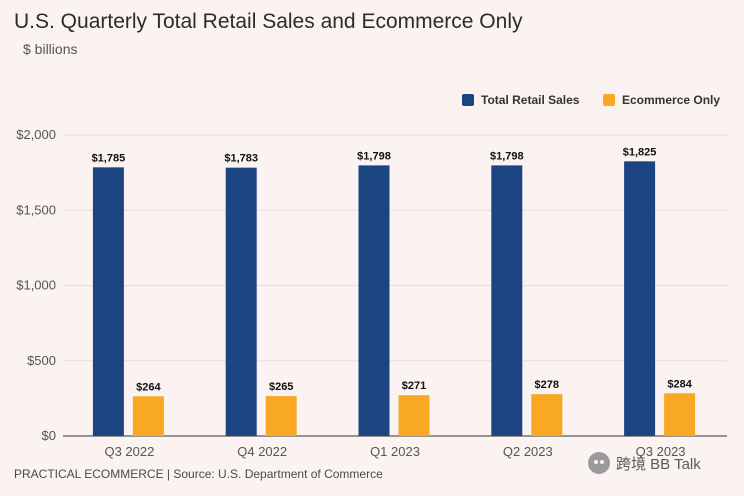 The image size is (744, 496). Describe the element at coordinates (679, 384) in the screenshot. I see `data-label: $284` at that location.